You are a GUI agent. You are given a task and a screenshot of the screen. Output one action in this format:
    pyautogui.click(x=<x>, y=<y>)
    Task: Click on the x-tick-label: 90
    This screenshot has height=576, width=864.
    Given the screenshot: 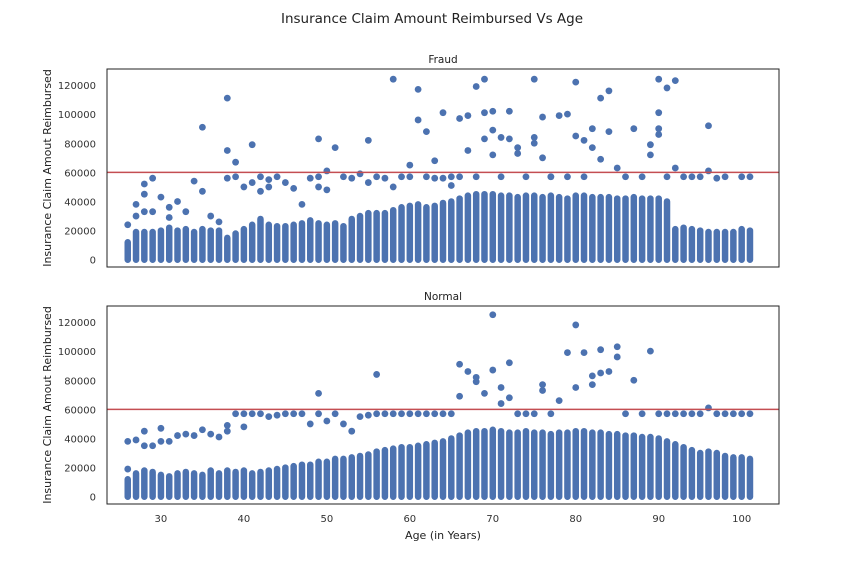 What is the action you would take?
    pyautogui.click(x=658, y=519)
    